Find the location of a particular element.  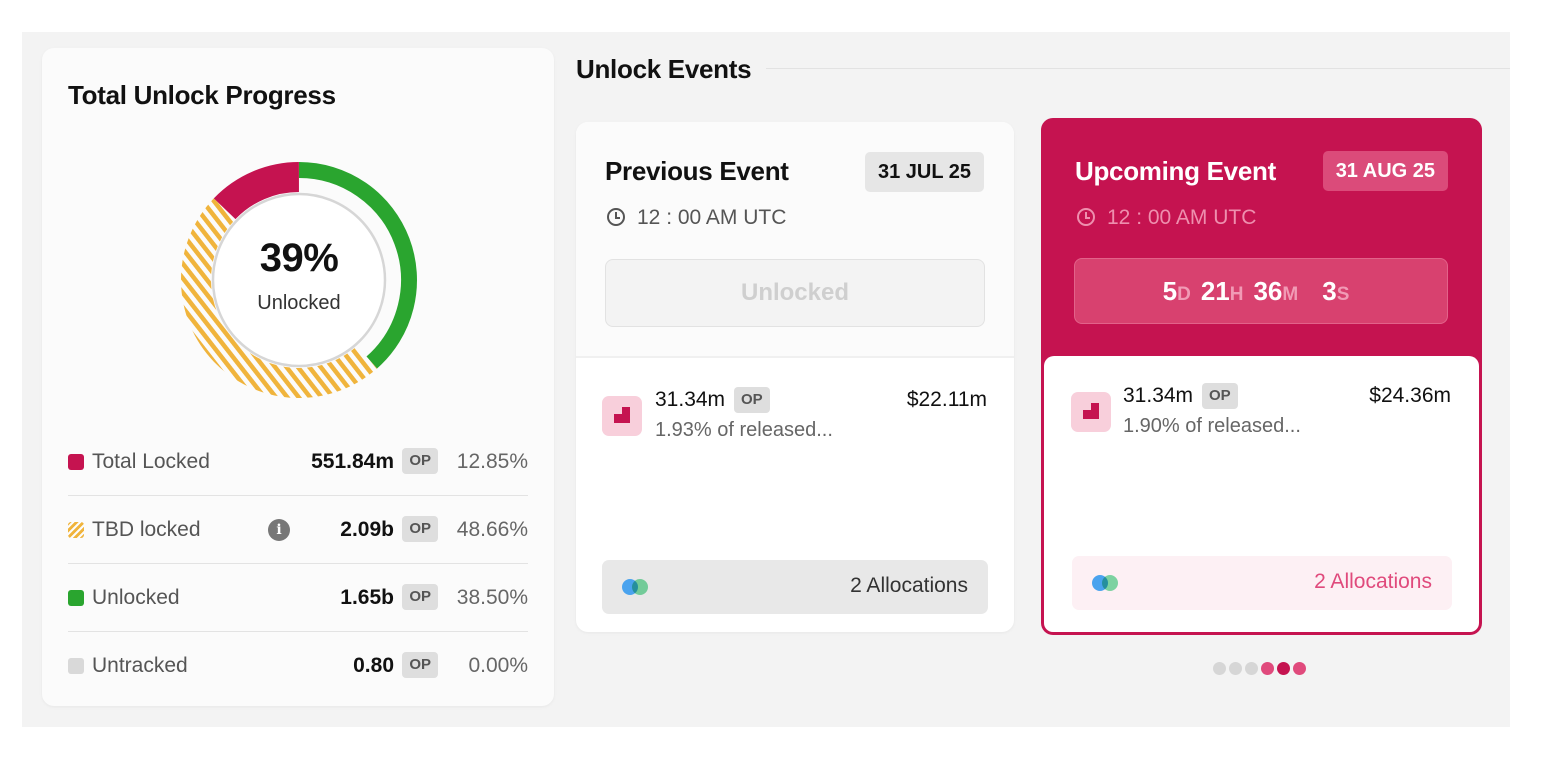

legend-label: Total Locked is located at coordinates (151, 461).